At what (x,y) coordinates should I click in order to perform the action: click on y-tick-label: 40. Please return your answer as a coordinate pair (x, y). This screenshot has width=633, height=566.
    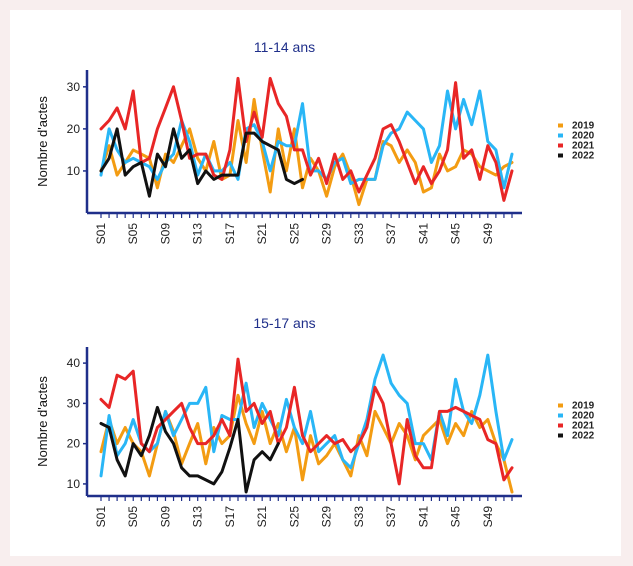
    Looking at the image, I should click on (74, 363).